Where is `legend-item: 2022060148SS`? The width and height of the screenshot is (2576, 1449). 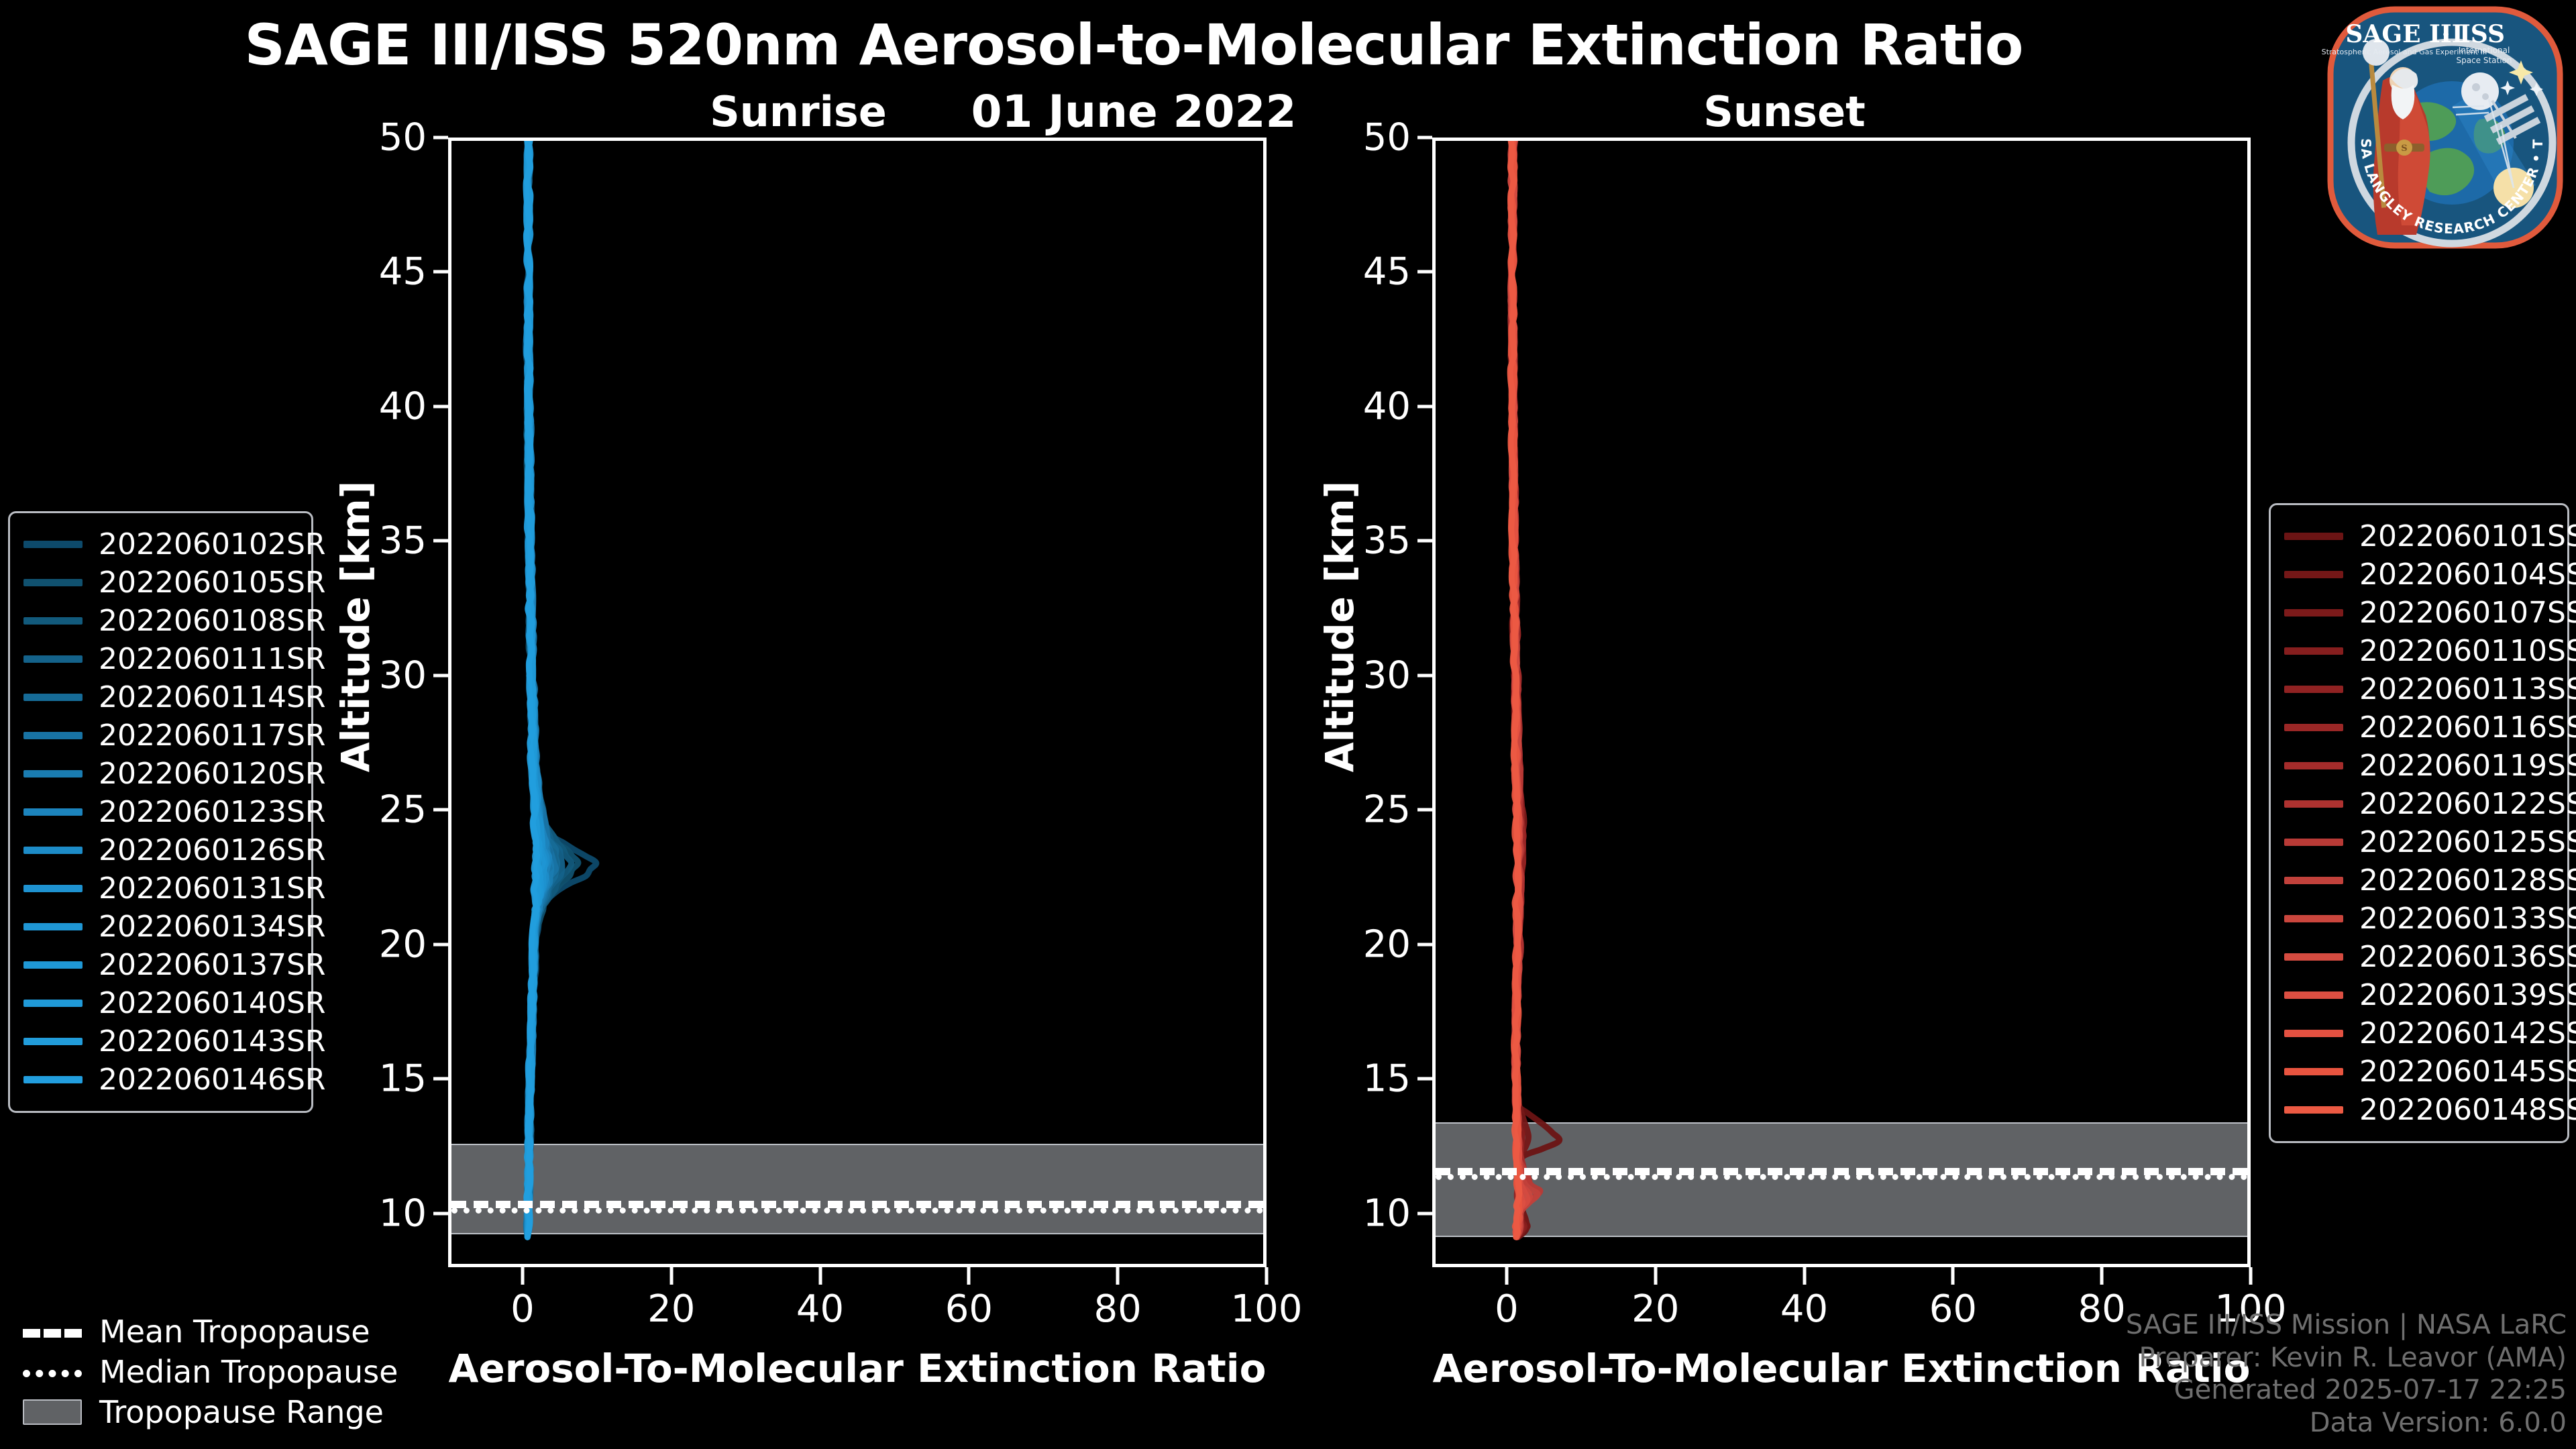
legend-item: 2022060148SS is located at coordinates (2430, 1110).